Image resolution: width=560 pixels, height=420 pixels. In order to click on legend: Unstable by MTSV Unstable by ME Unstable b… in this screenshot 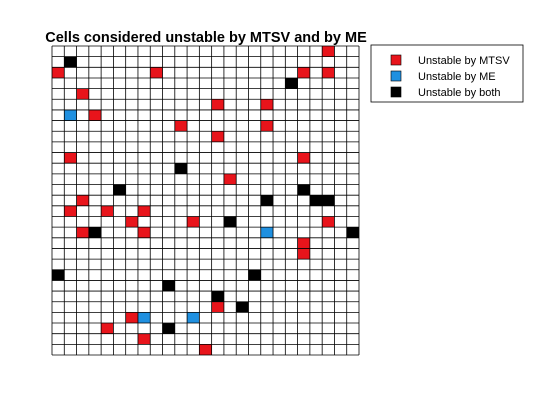, I will do `click(447, 73)`.